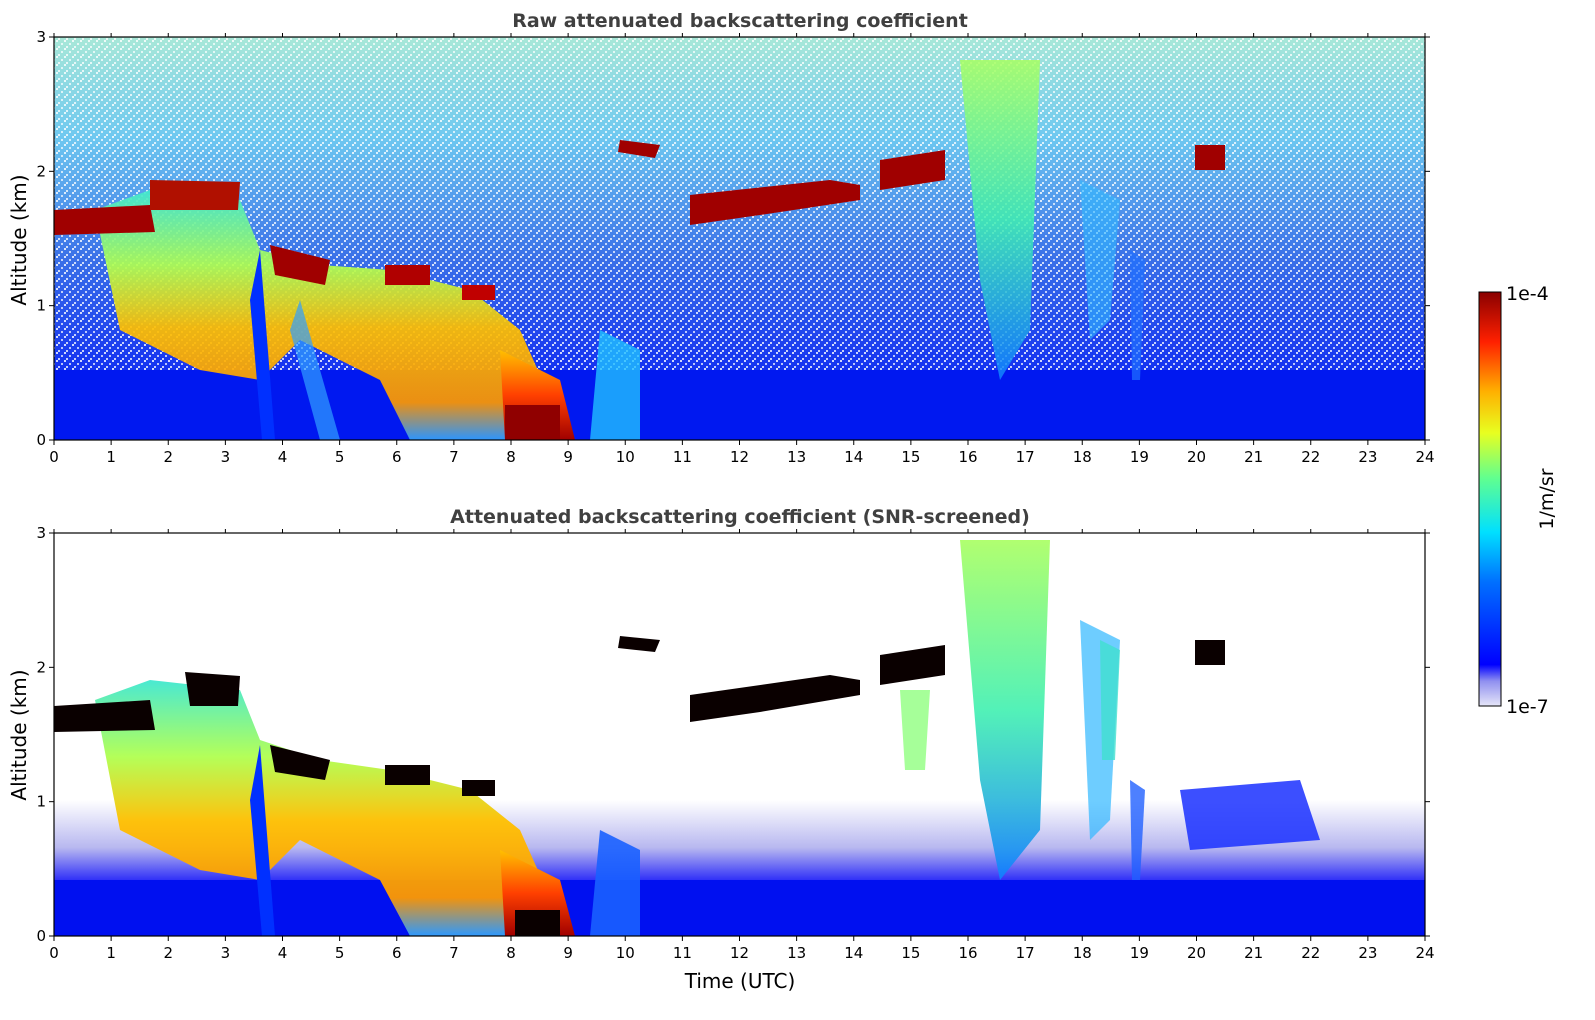 The image size is (1595, 1020). I want to click on colorbar-max-label: 1e-4, so click(1527, 294).